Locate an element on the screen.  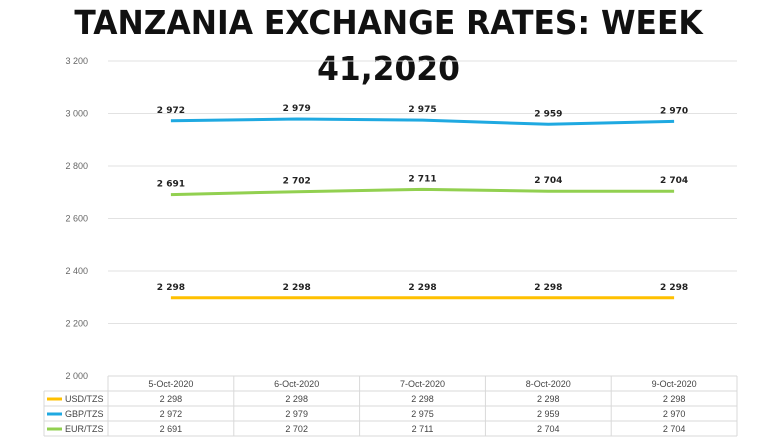
data-label: 2 970 is located at coordinates (674, 111).